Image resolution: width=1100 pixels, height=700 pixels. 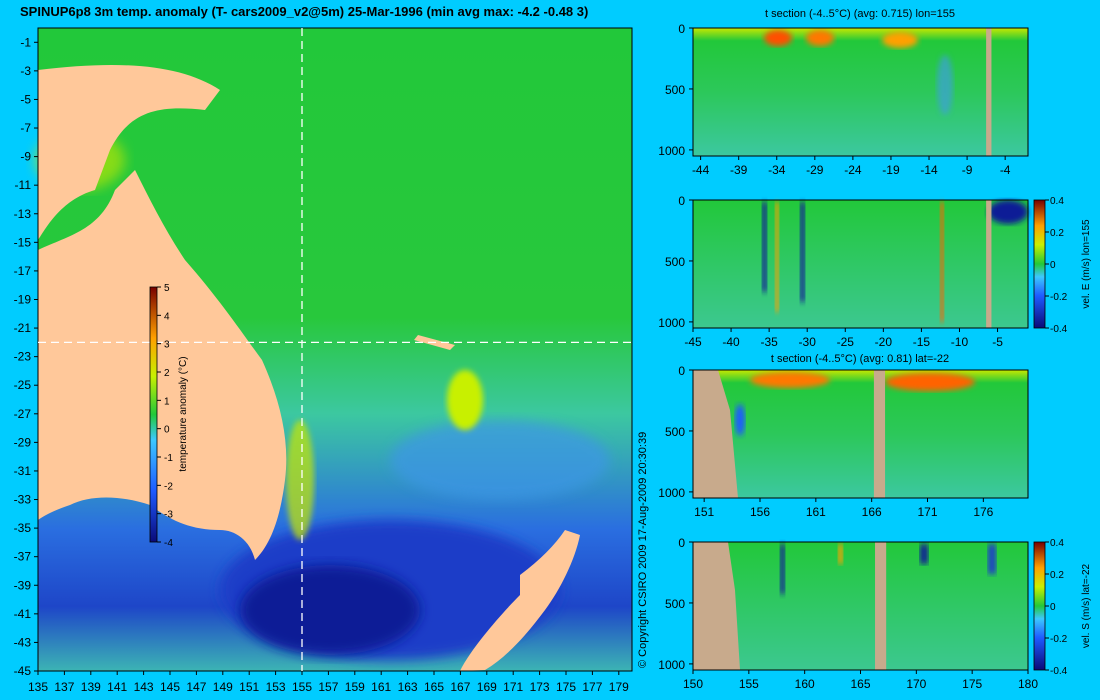 I want to click on map-xtick-label: 143, so click(x=144, y=687).